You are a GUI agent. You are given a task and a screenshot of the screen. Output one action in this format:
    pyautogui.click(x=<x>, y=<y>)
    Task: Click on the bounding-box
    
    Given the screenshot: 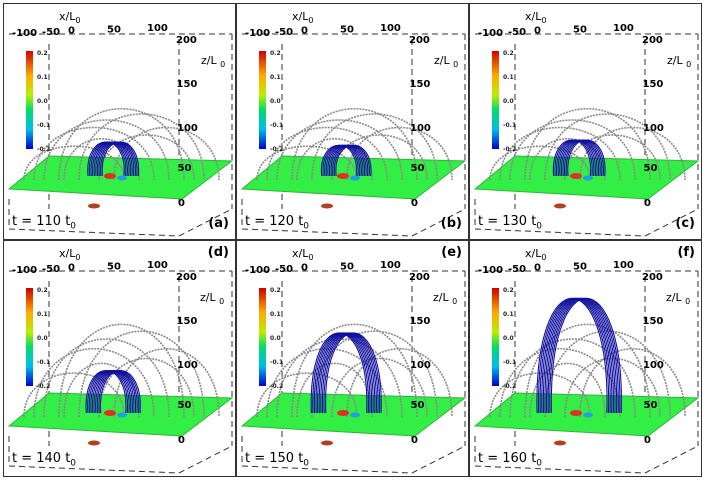 What is the action you would take?
    pyautogui.click(x=120, y=372)
    